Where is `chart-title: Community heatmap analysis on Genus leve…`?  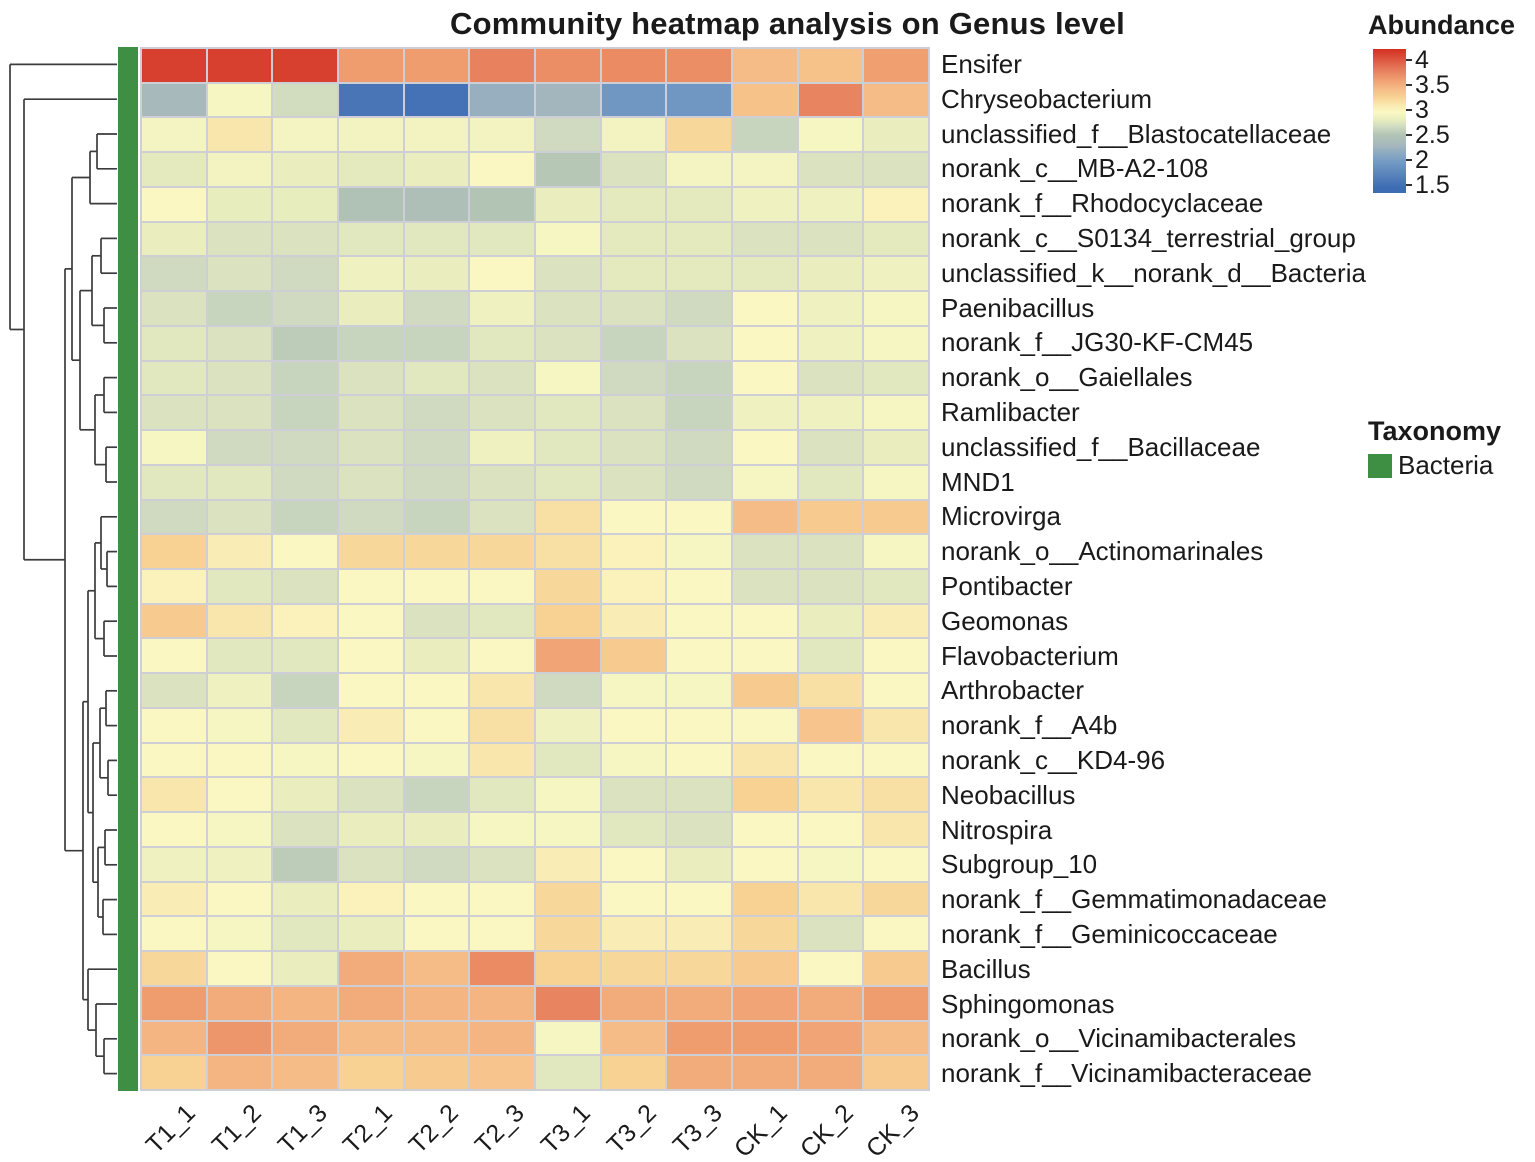
chart-title: Community heatmap analysis on Genus leve… is located at coordinates (787, 23).